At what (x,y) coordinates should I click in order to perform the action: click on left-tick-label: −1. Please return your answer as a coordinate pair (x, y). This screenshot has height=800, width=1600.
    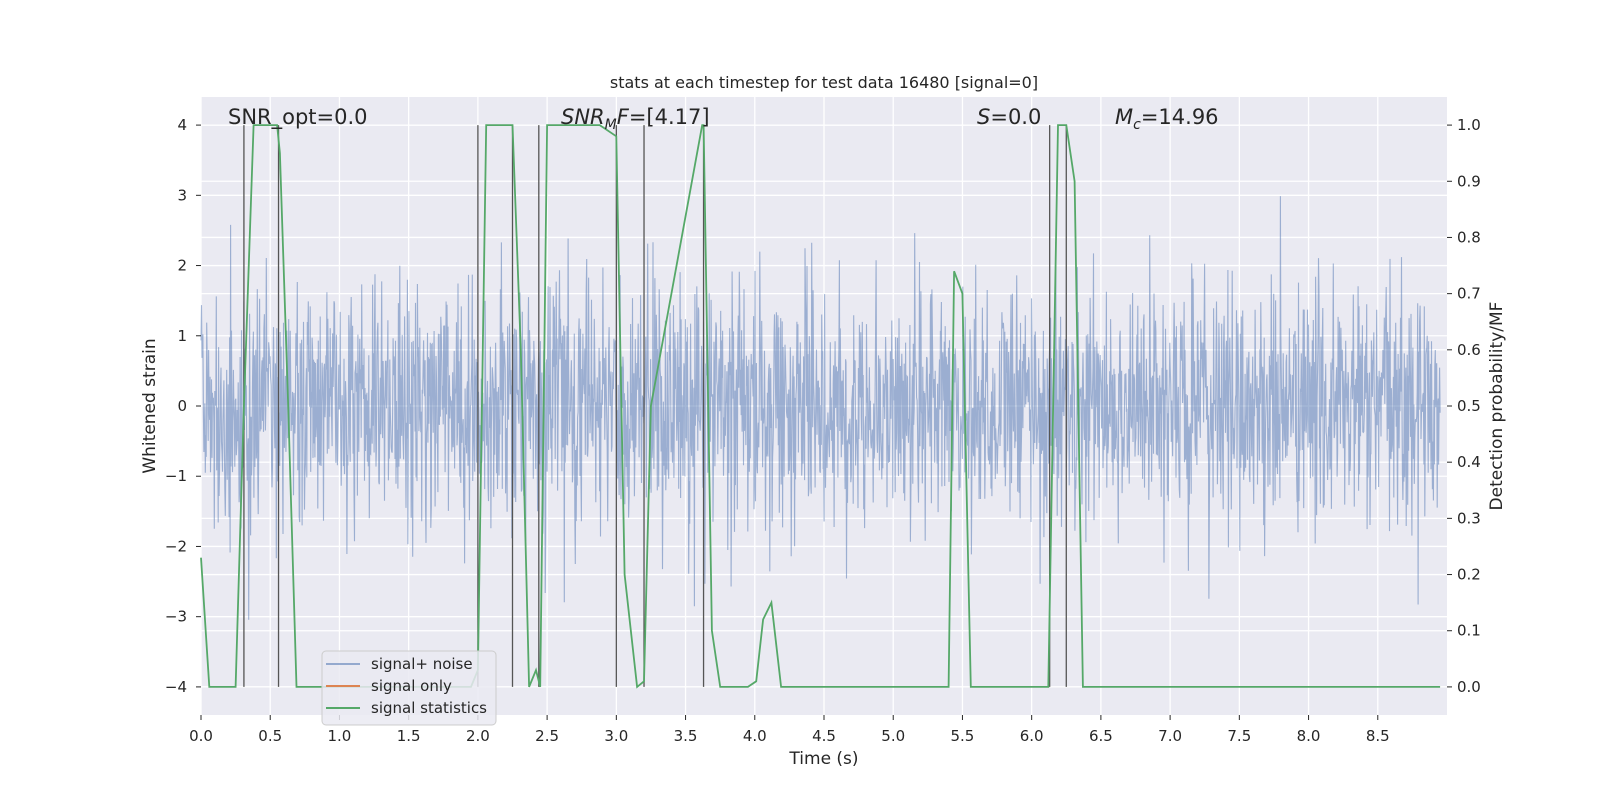
    Looking at the image, I should click on (176, 476).